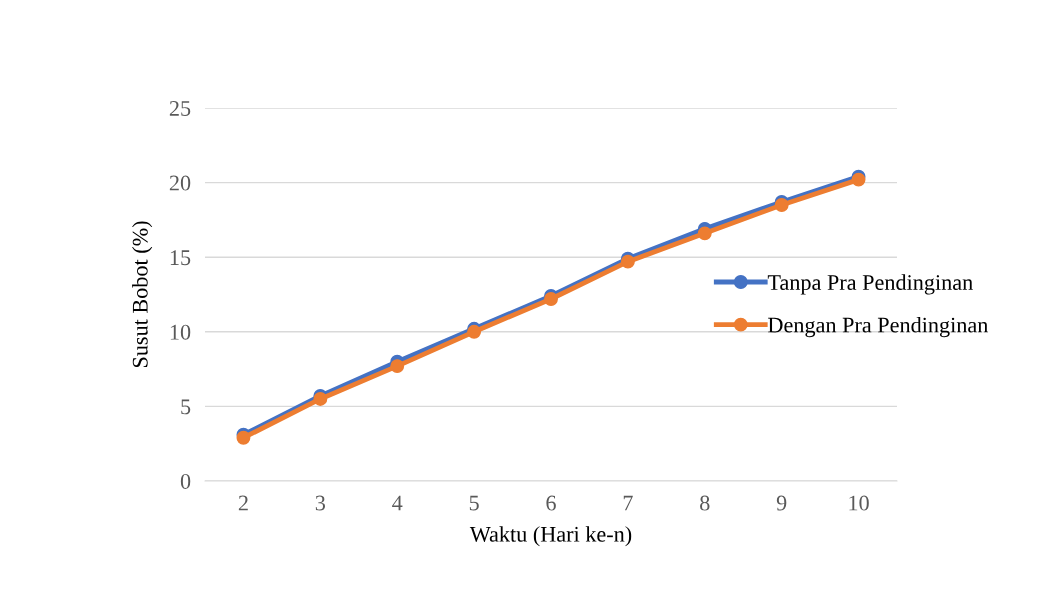  What do you see at coordinates (180, 183) in the screenshot?
I see `y-tick-label: 20` at bounding box center [180, 183].